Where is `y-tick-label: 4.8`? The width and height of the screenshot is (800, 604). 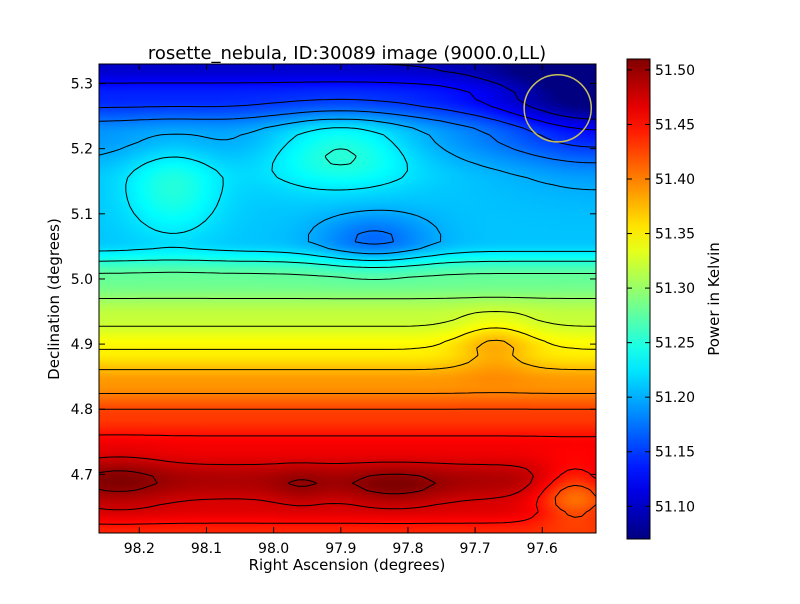 y-tick-label: 4.8 is located at coordinates (82, 410).